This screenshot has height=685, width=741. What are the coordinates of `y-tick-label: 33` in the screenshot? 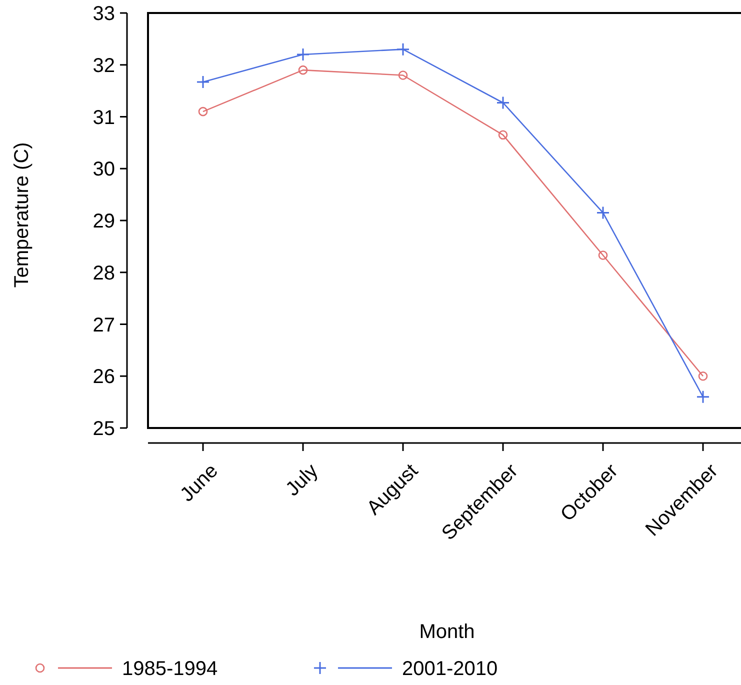 It's located at (103, 14).